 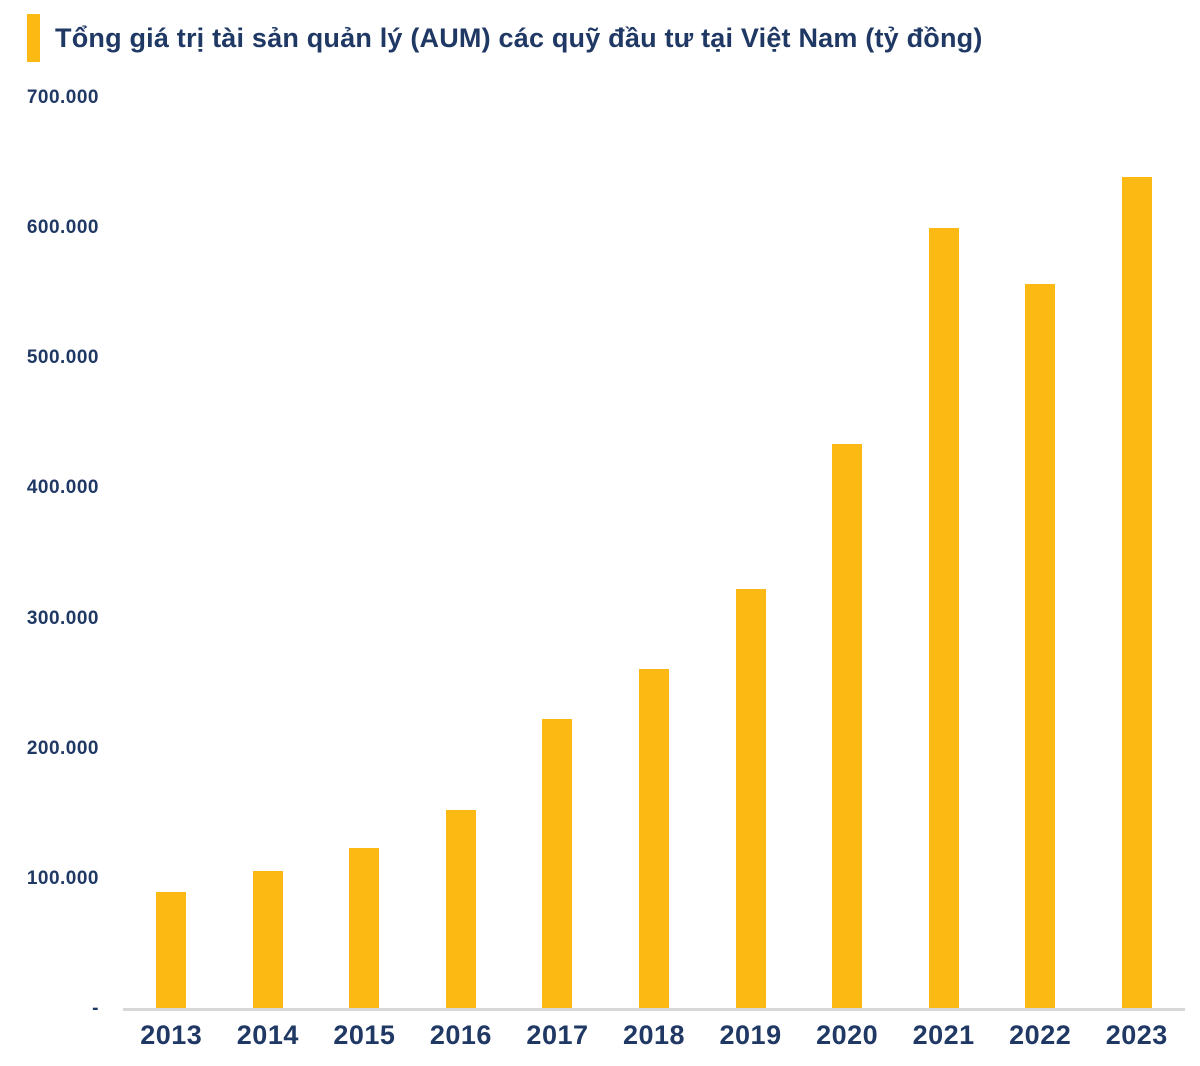 What do you see at coordinates (557, 863) in the screenshot?
I see `bar-2017` at bounding box center [557, 863].